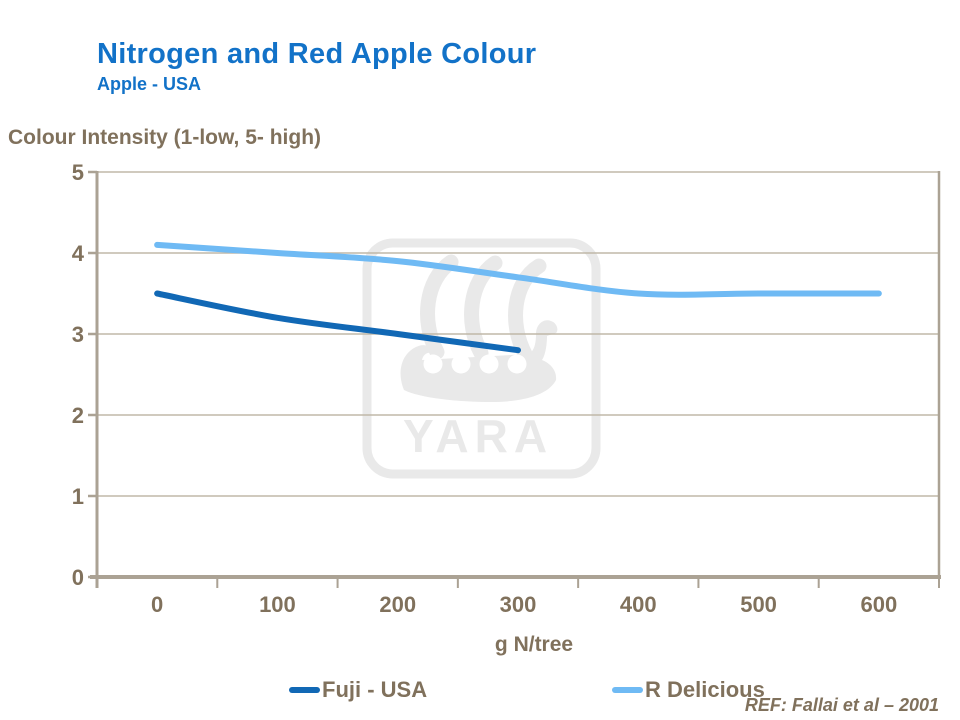  I want to click on legend-item-r-delicious: R Delicious, so click(688, 689).